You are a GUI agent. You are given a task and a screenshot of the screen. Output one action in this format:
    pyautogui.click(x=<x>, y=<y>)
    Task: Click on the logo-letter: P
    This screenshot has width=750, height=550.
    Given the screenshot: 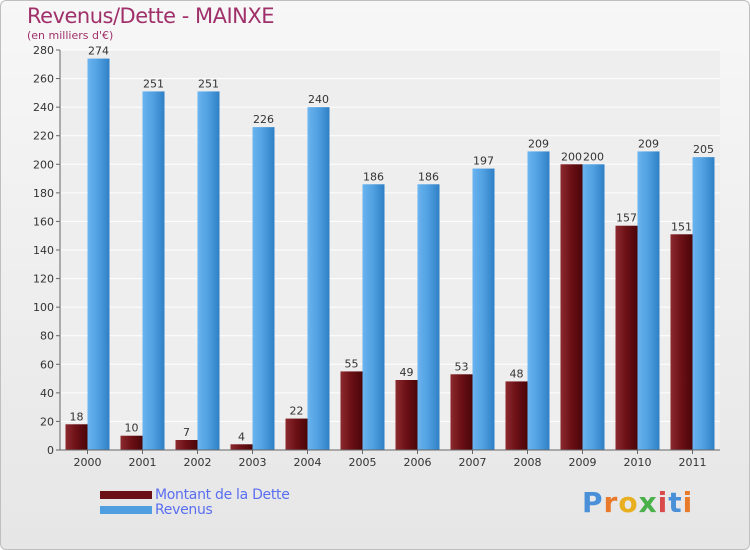 What is the action you would take?
    pyautogui.click(x=593, y=502)
    